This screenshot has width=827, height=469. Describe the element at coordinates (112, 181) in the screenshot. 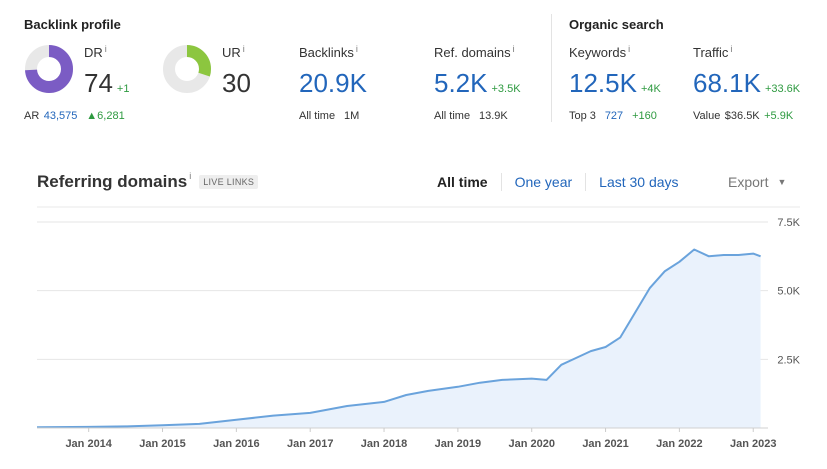

I see `referring-domains-title: Referring domains` at that location.